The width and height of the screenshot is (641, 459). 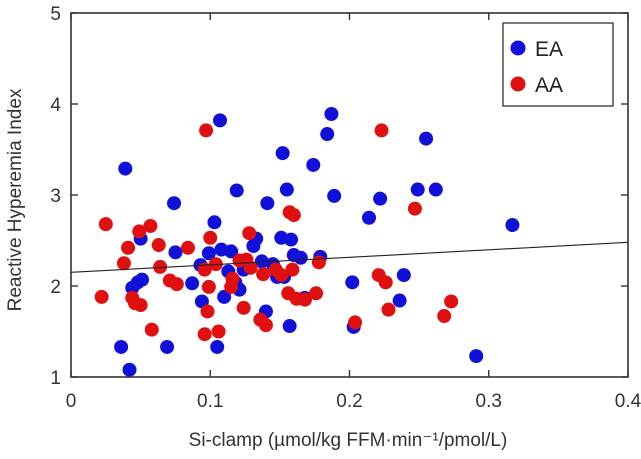 I want to click on x-tick-label: 0, so click(x=71, y=401).